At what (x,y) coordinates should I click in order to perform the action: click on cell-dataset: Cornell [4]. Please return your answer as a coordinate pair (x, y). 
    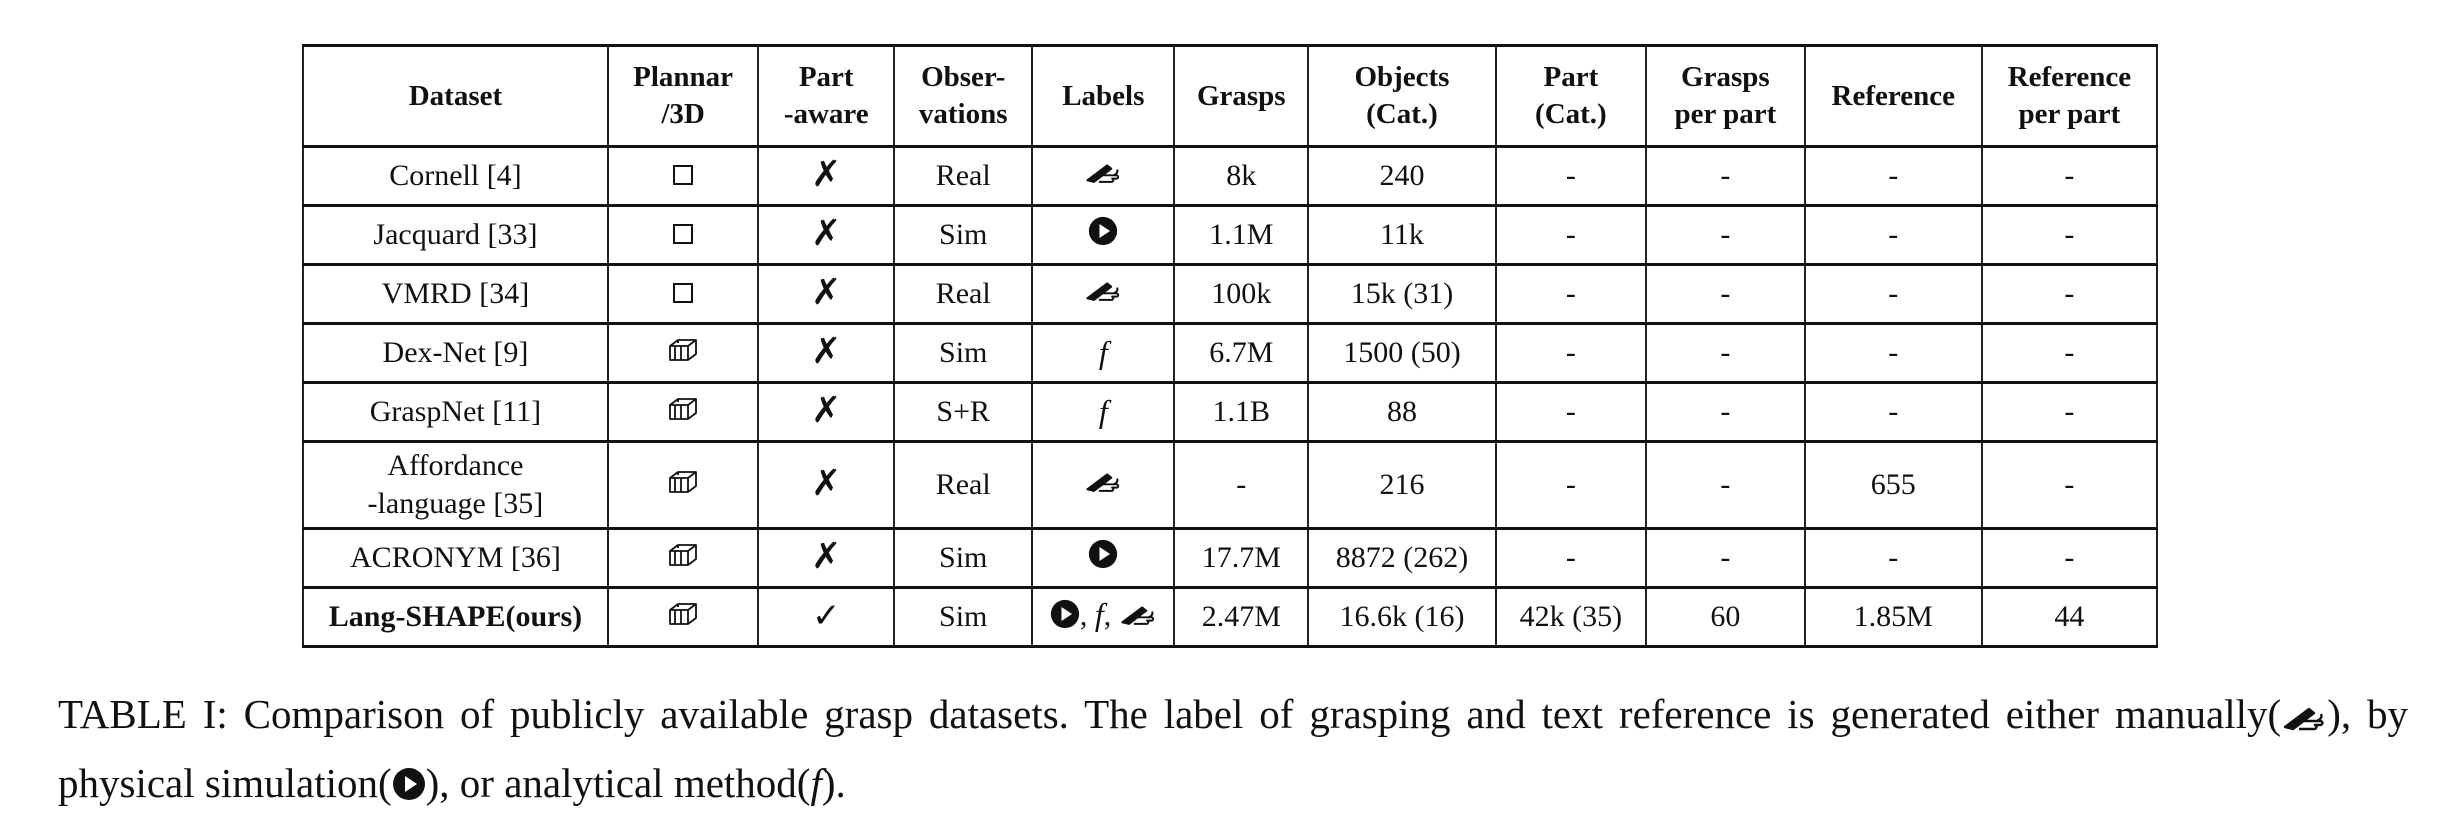
    Looking at the image, I should click on (455, 176).